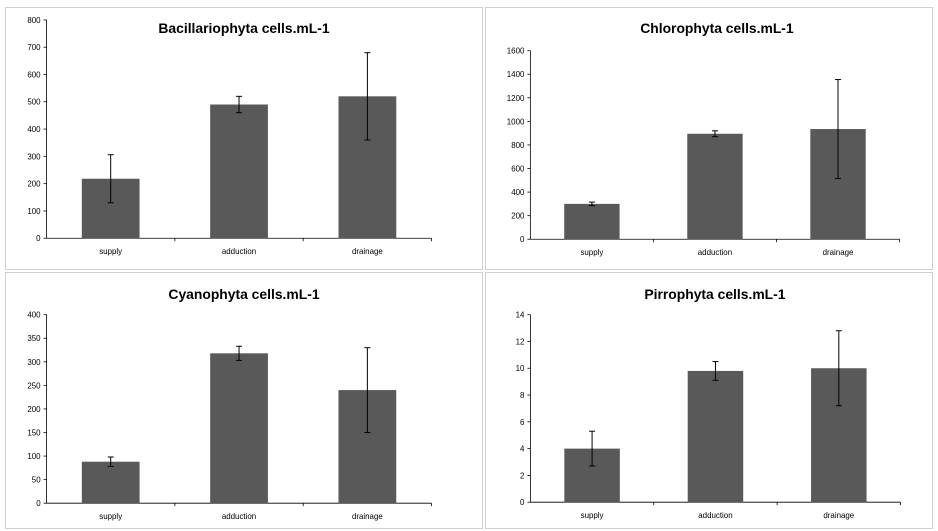  Describe the element at coordinates (522, 449) in the screenshot. I see `y-tick-label: 4` at that location.